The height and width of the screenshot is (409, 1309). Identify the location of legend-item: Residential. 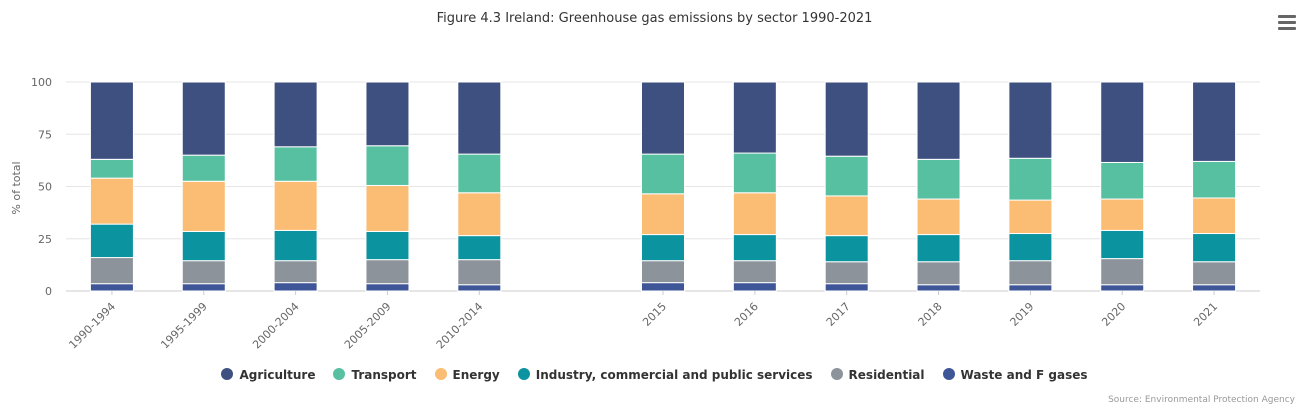
(877, 375).